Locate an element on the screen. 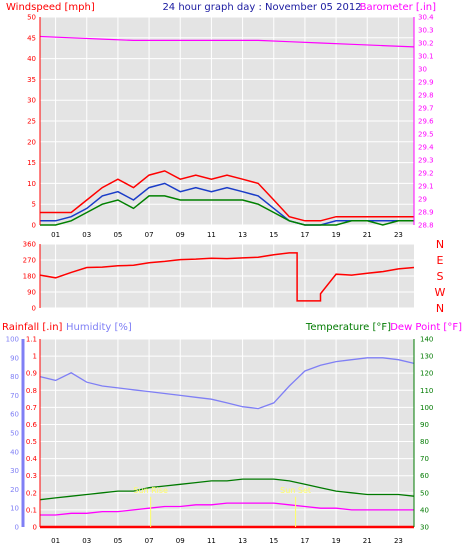 The width and height of the screenshot is (466, 560). baro-tick-label: 29.5 is located at coordinates (426, 135).